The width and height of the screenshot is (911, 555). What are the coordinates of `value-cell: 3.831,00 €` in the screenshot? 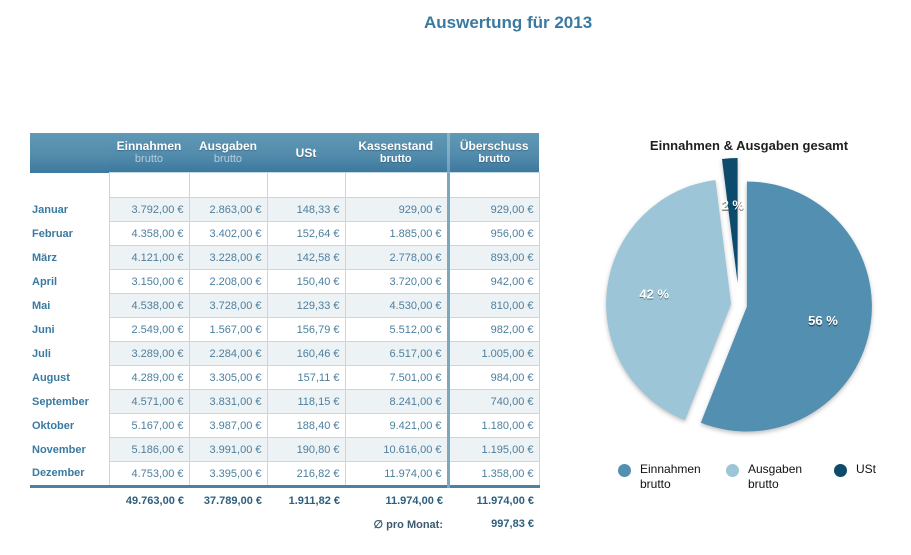 It's located at (228, 401).